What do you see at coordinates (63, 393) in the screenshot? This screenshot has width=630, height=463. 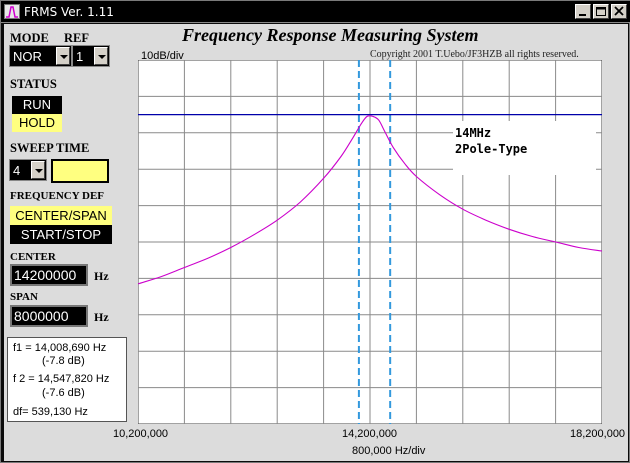 I see `f2-db-readout: (-7.6 dB)` at bounding box center [63, 393].